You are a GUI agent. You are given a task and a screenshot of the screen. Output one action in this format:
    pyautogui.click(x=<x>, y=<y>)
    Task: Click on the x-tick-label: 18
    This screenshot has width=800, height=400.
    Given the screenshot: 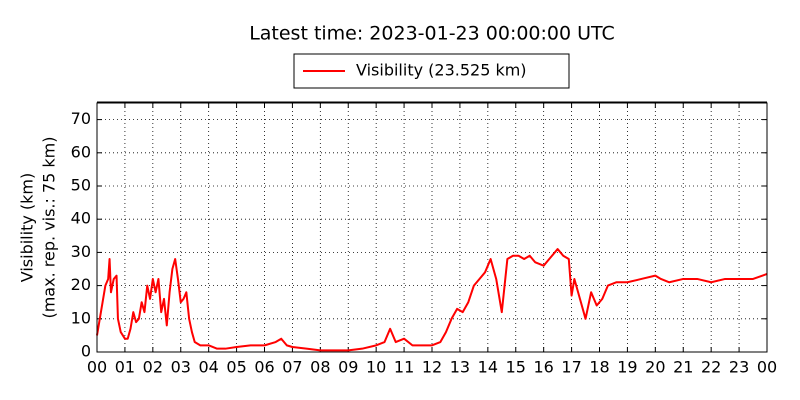 What is the action you would take?
    pyautogui.click(x=599, y=367)
    